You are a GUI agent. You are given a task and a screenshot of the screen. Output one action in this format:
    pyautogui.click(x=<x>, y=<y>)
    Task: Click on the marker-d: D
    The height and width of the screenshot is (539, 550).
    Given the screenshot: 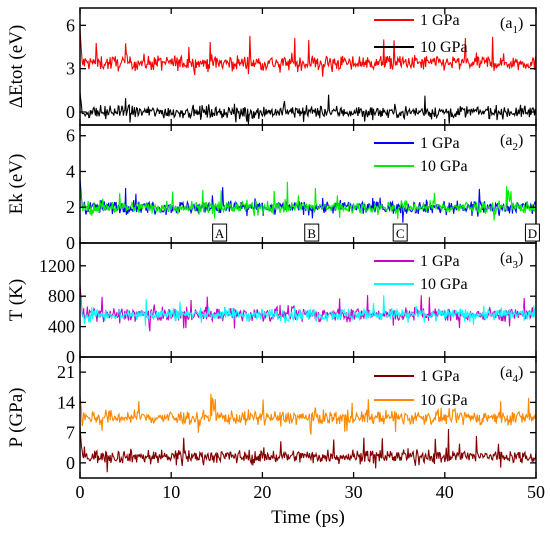 What is the action you would take?
    pyautogui.click(x=532, y=232)
    